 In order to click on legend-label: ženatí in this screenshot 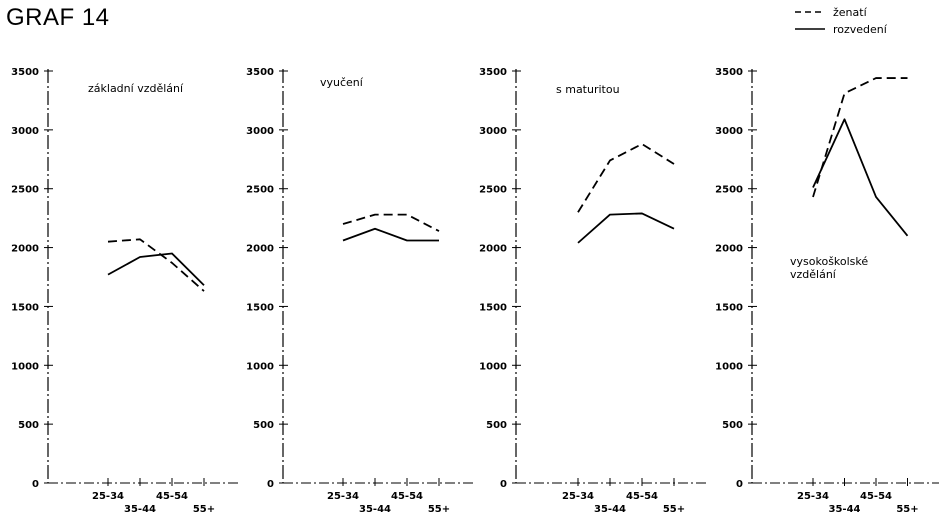, I will do `click(850, 12)`.